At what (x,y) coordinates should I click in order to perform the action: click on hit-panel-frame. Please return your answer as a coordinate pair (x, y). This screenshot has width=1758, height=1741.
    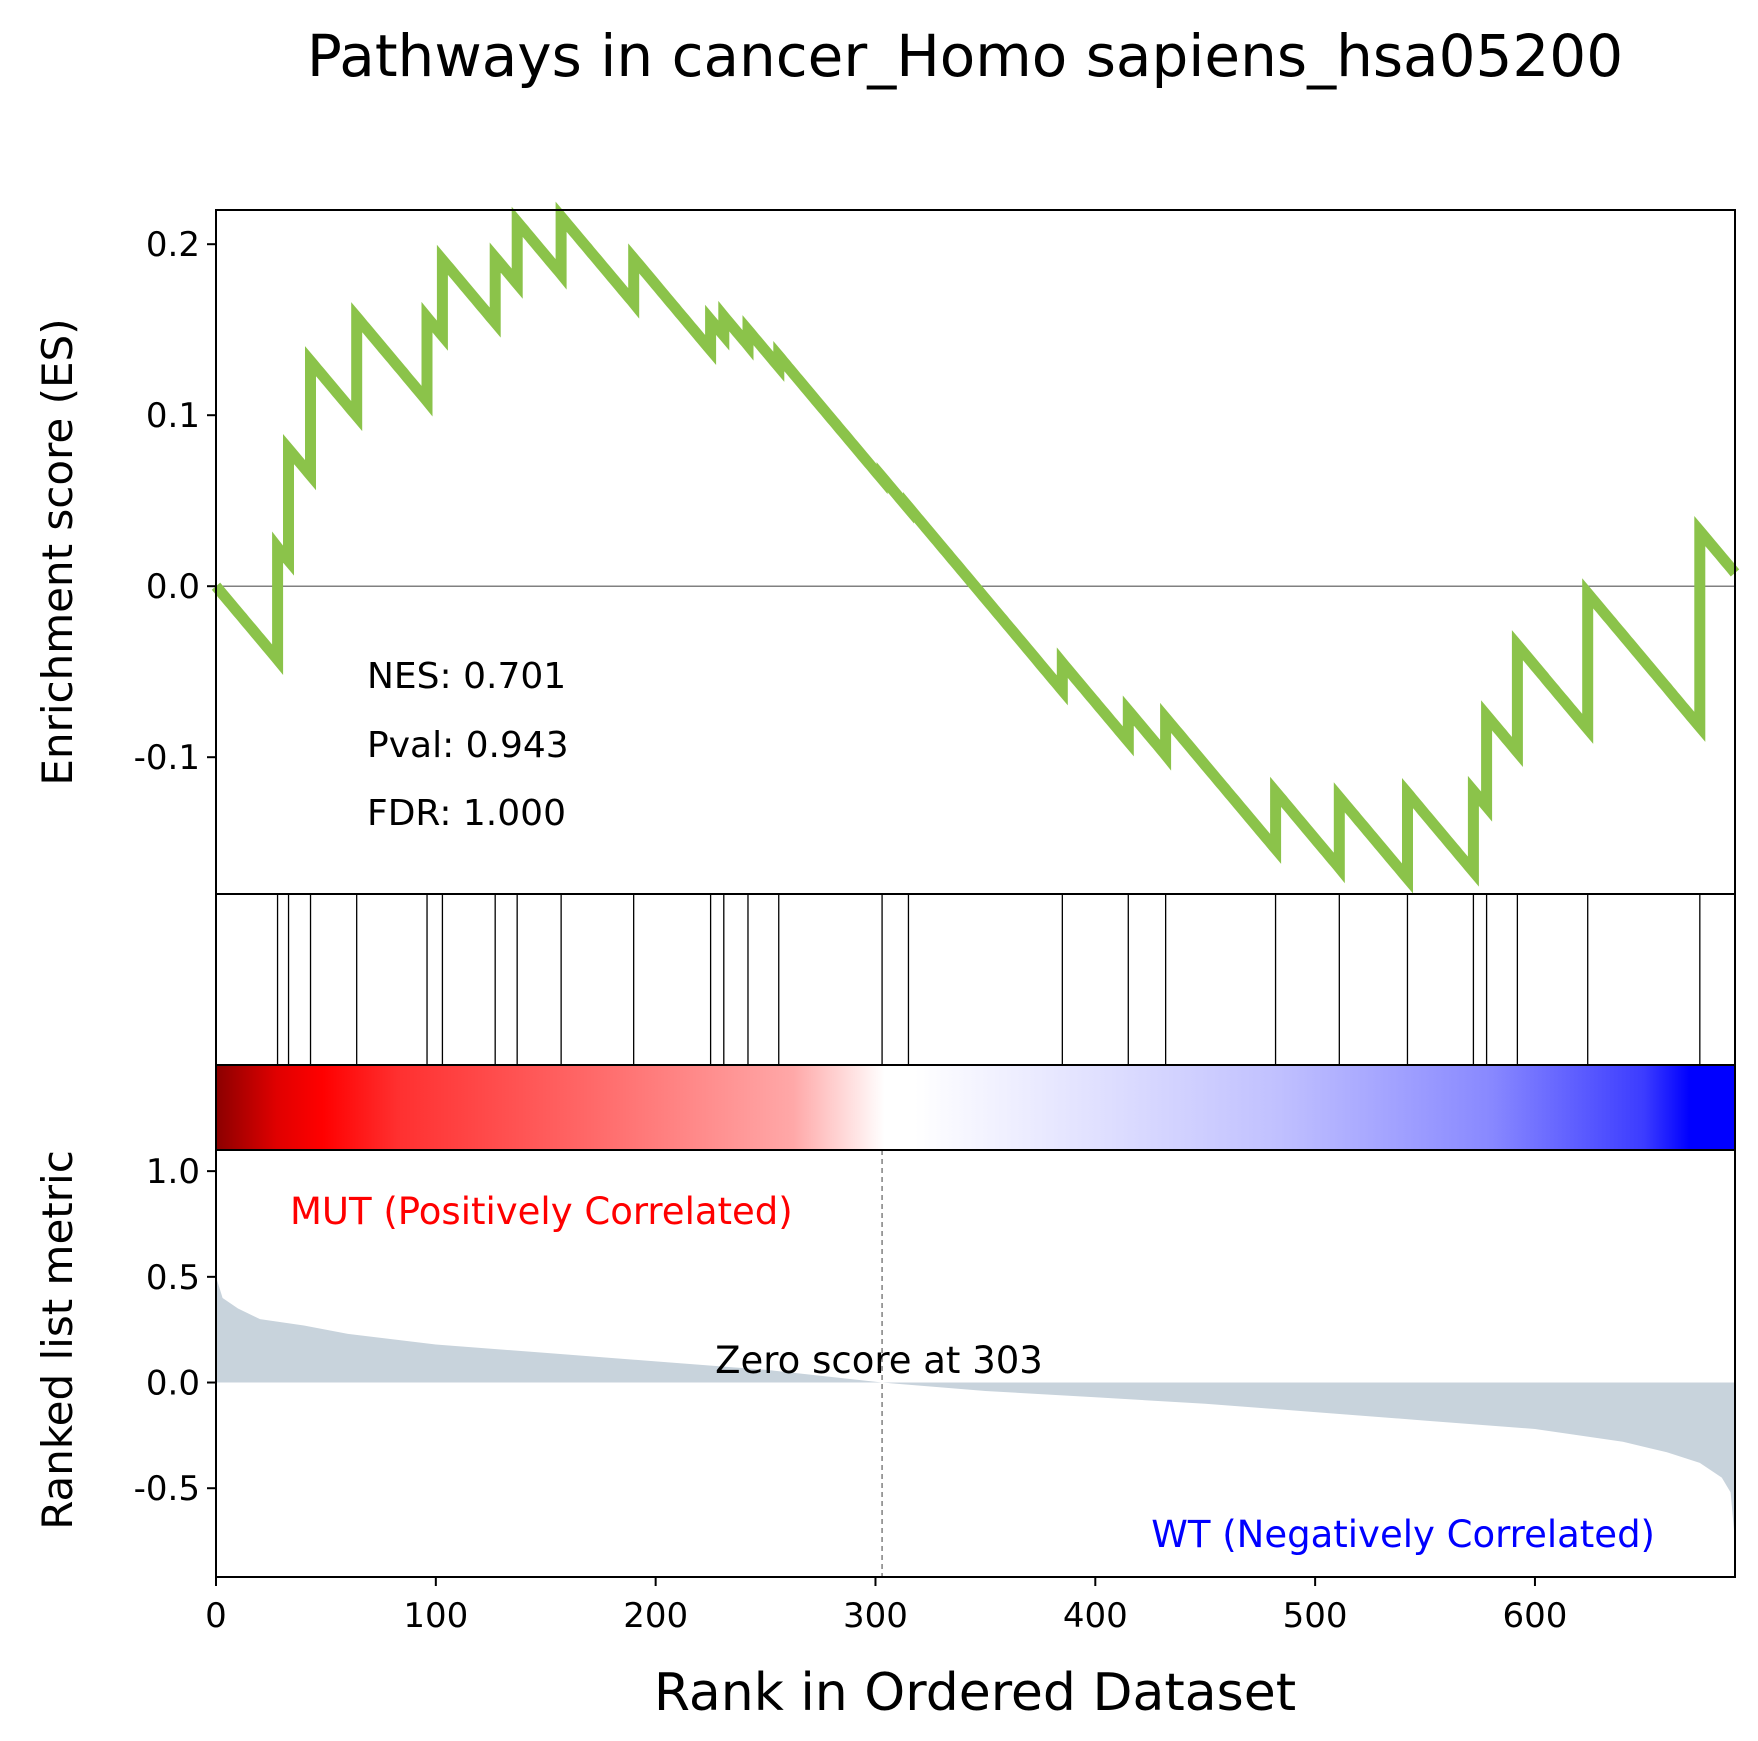
    Looking at the image, I should click on (975, 979).